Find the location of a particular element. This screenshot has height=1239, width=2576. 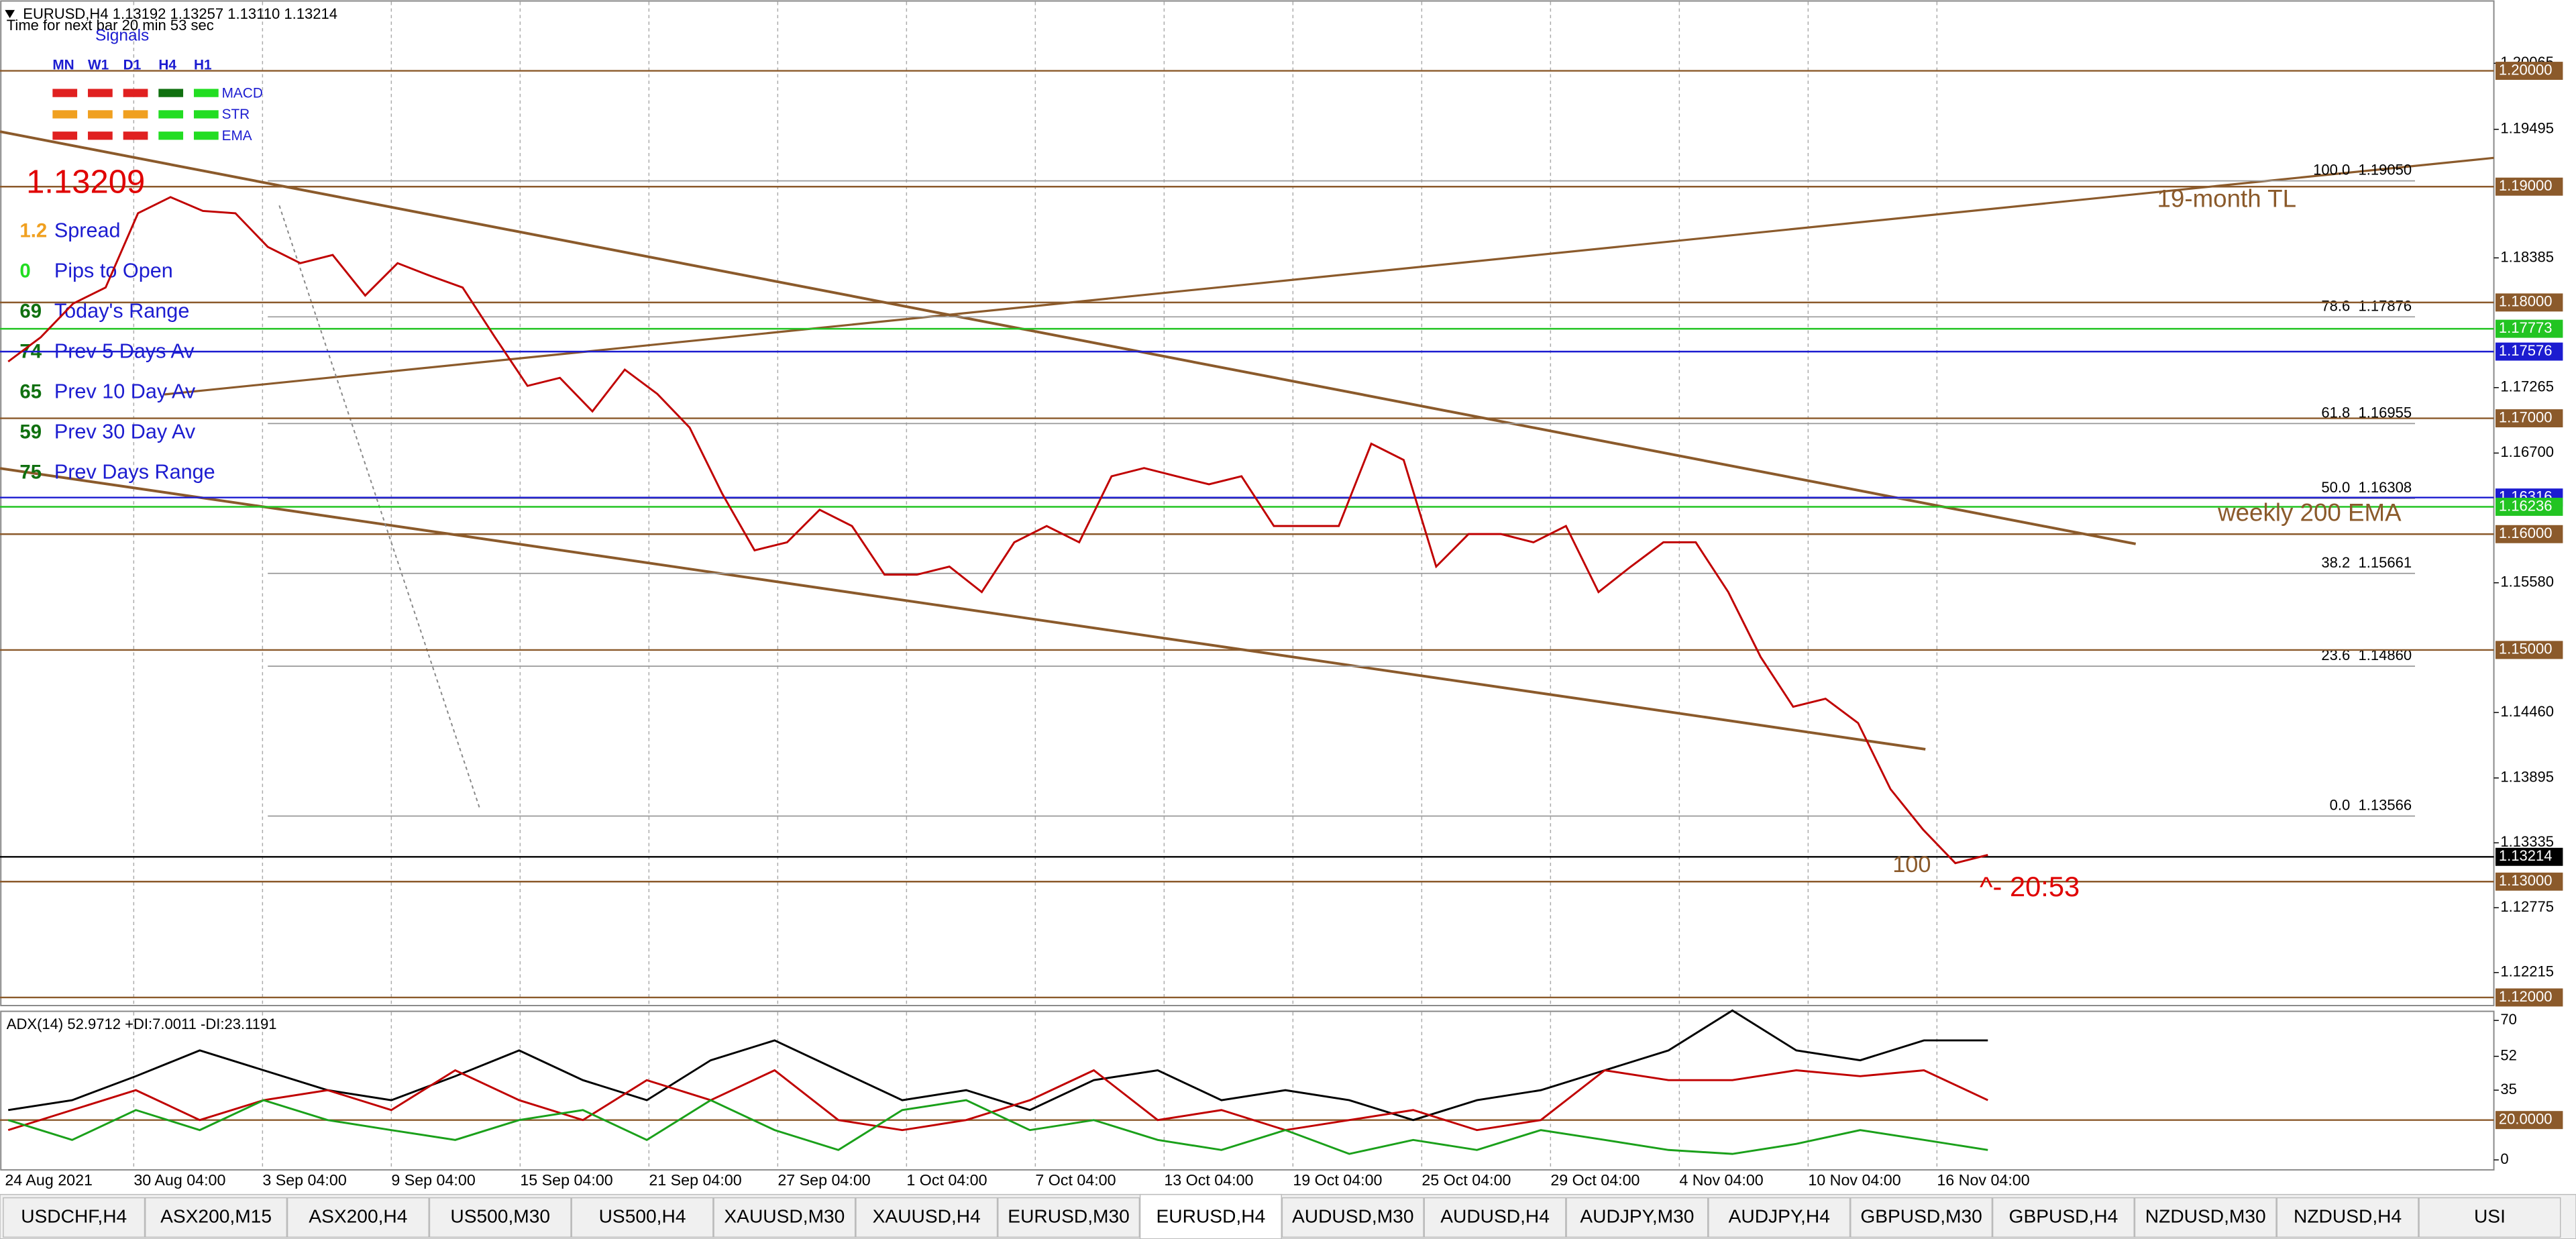

tab-label: NZDUSD,H4 is located at coordinates (2348, 1215).